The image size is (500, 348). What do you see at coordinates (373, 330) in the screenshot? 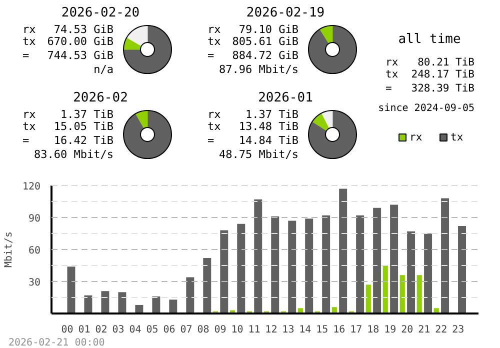
I see `x-tick-label: 18` at bounding box center [373, 330].